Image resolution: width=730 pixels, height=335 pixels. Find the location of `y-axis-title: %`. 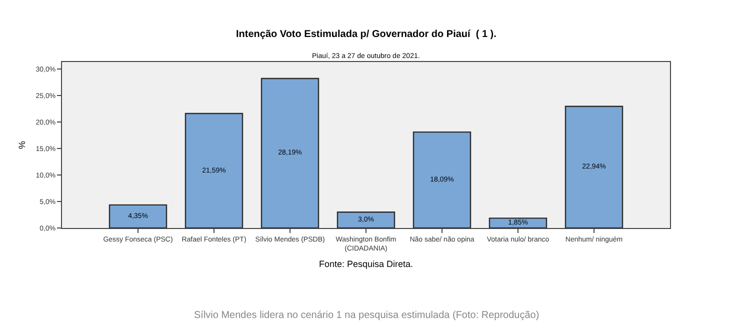

y-axis-title: % is located at coordinates (22, 145).